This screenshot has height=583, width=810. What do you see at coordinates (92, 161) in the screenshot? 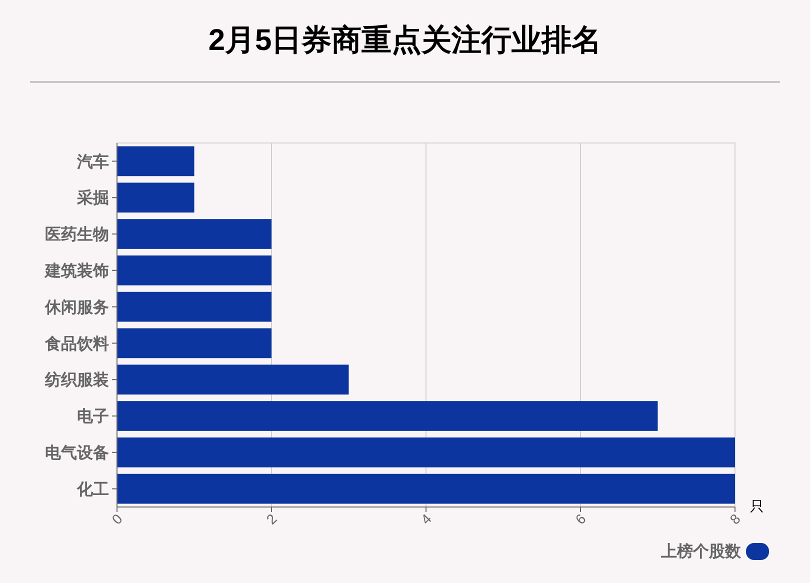
I see `y-tick-label: 汽车` at bounding box center [92, 161].